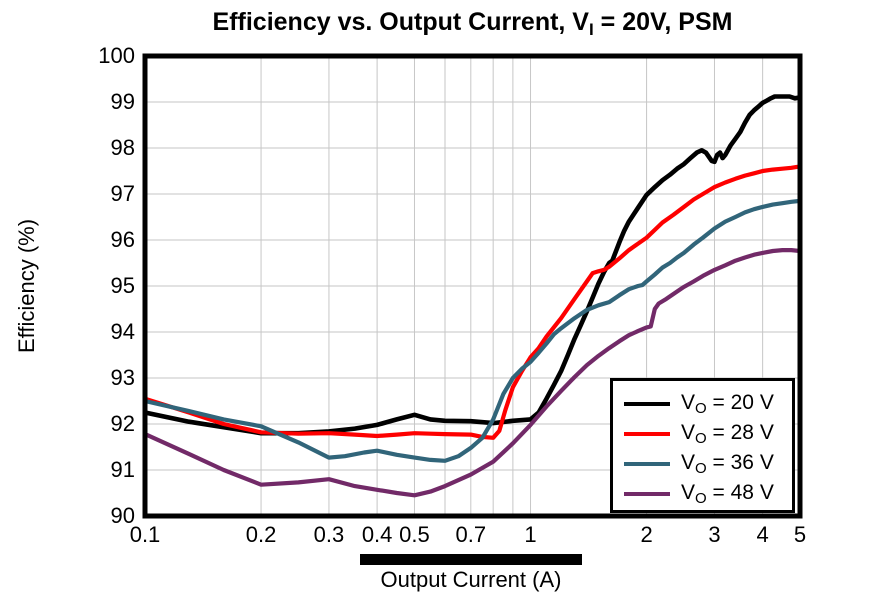 The width and height of the screenshot is (891, 607). I want to click on y-tick-label-92: 92, so click(122, 423).